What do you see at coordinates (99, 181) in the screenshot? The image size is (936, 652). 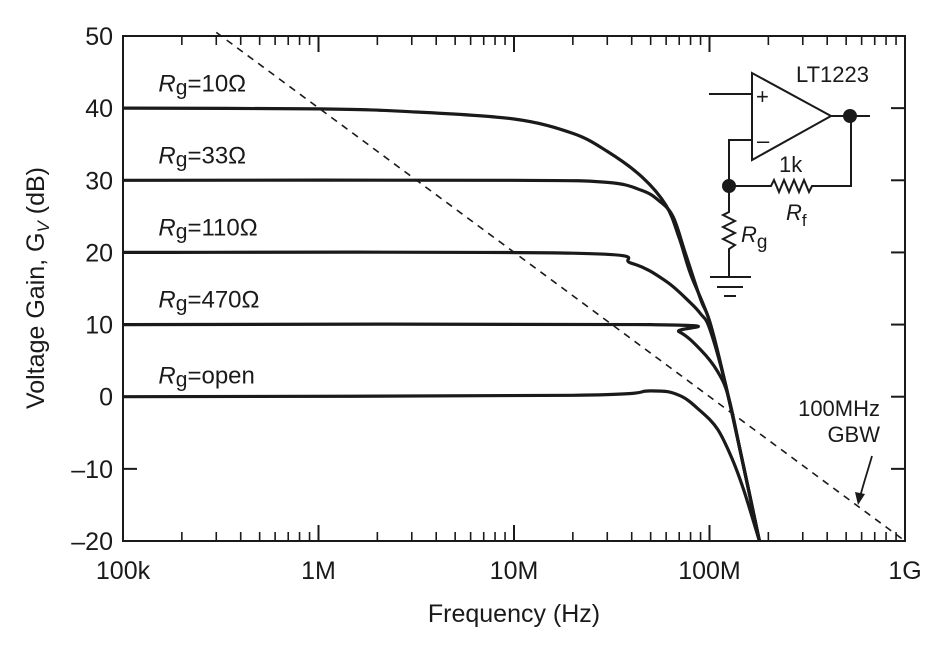 I see `y-tick-label: 30` at bounding box center [99, 181].